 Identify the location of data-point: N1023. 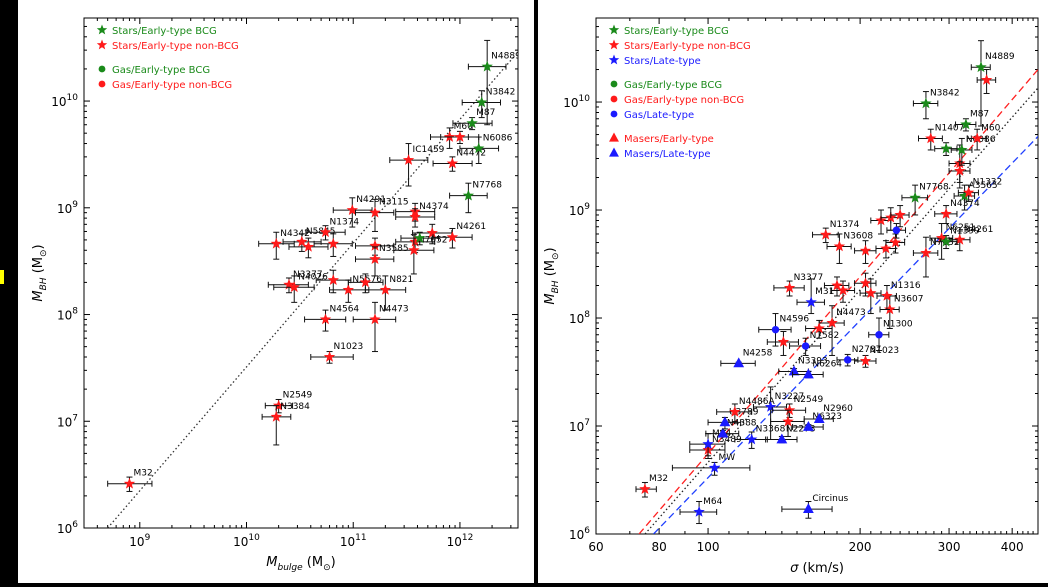
(336, 353).